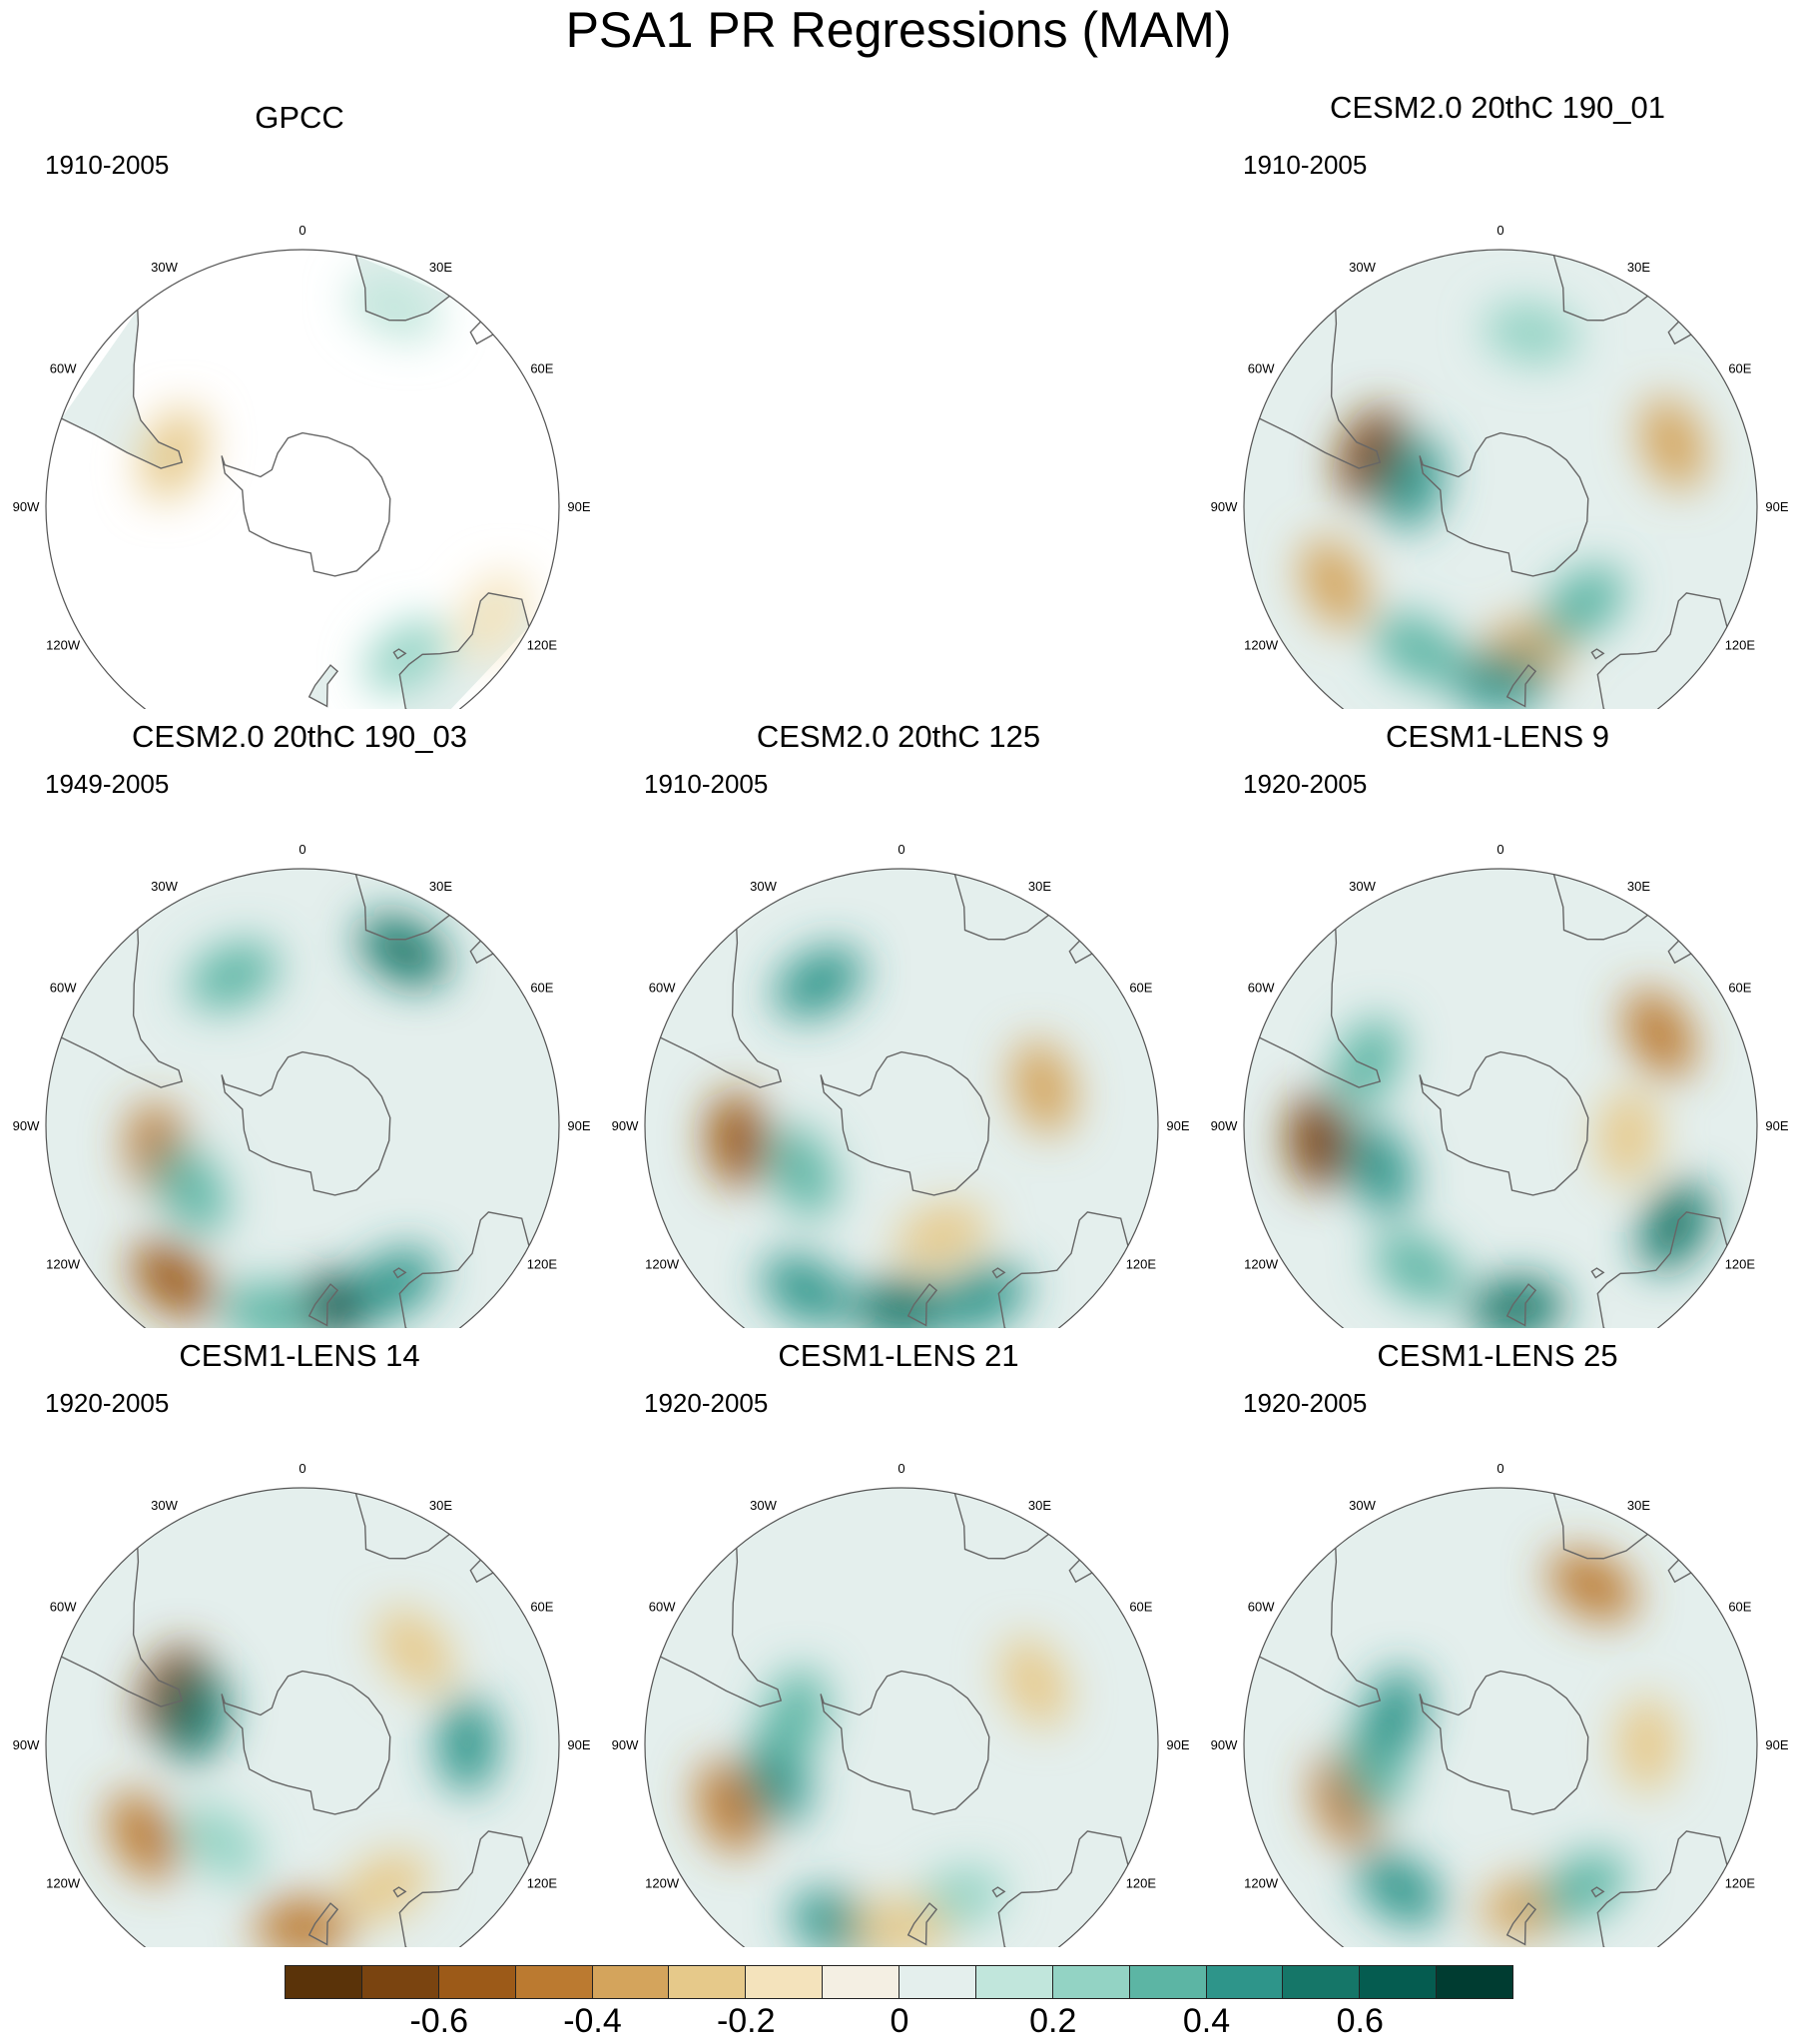 This screenshot has height=2044, width=1797. What do you see at coordinates (299, 1355) in the screenshot?
I see `panel-title: CESM1-LENS 14` at bounding box center [299, 1355].